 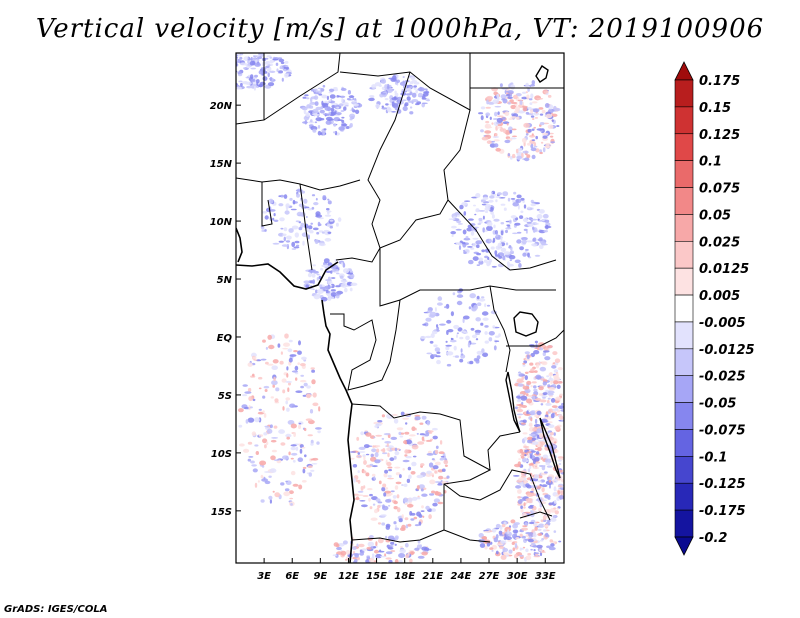 I want to click on lat-tick-label: 20N, so click(x=221, y=106).